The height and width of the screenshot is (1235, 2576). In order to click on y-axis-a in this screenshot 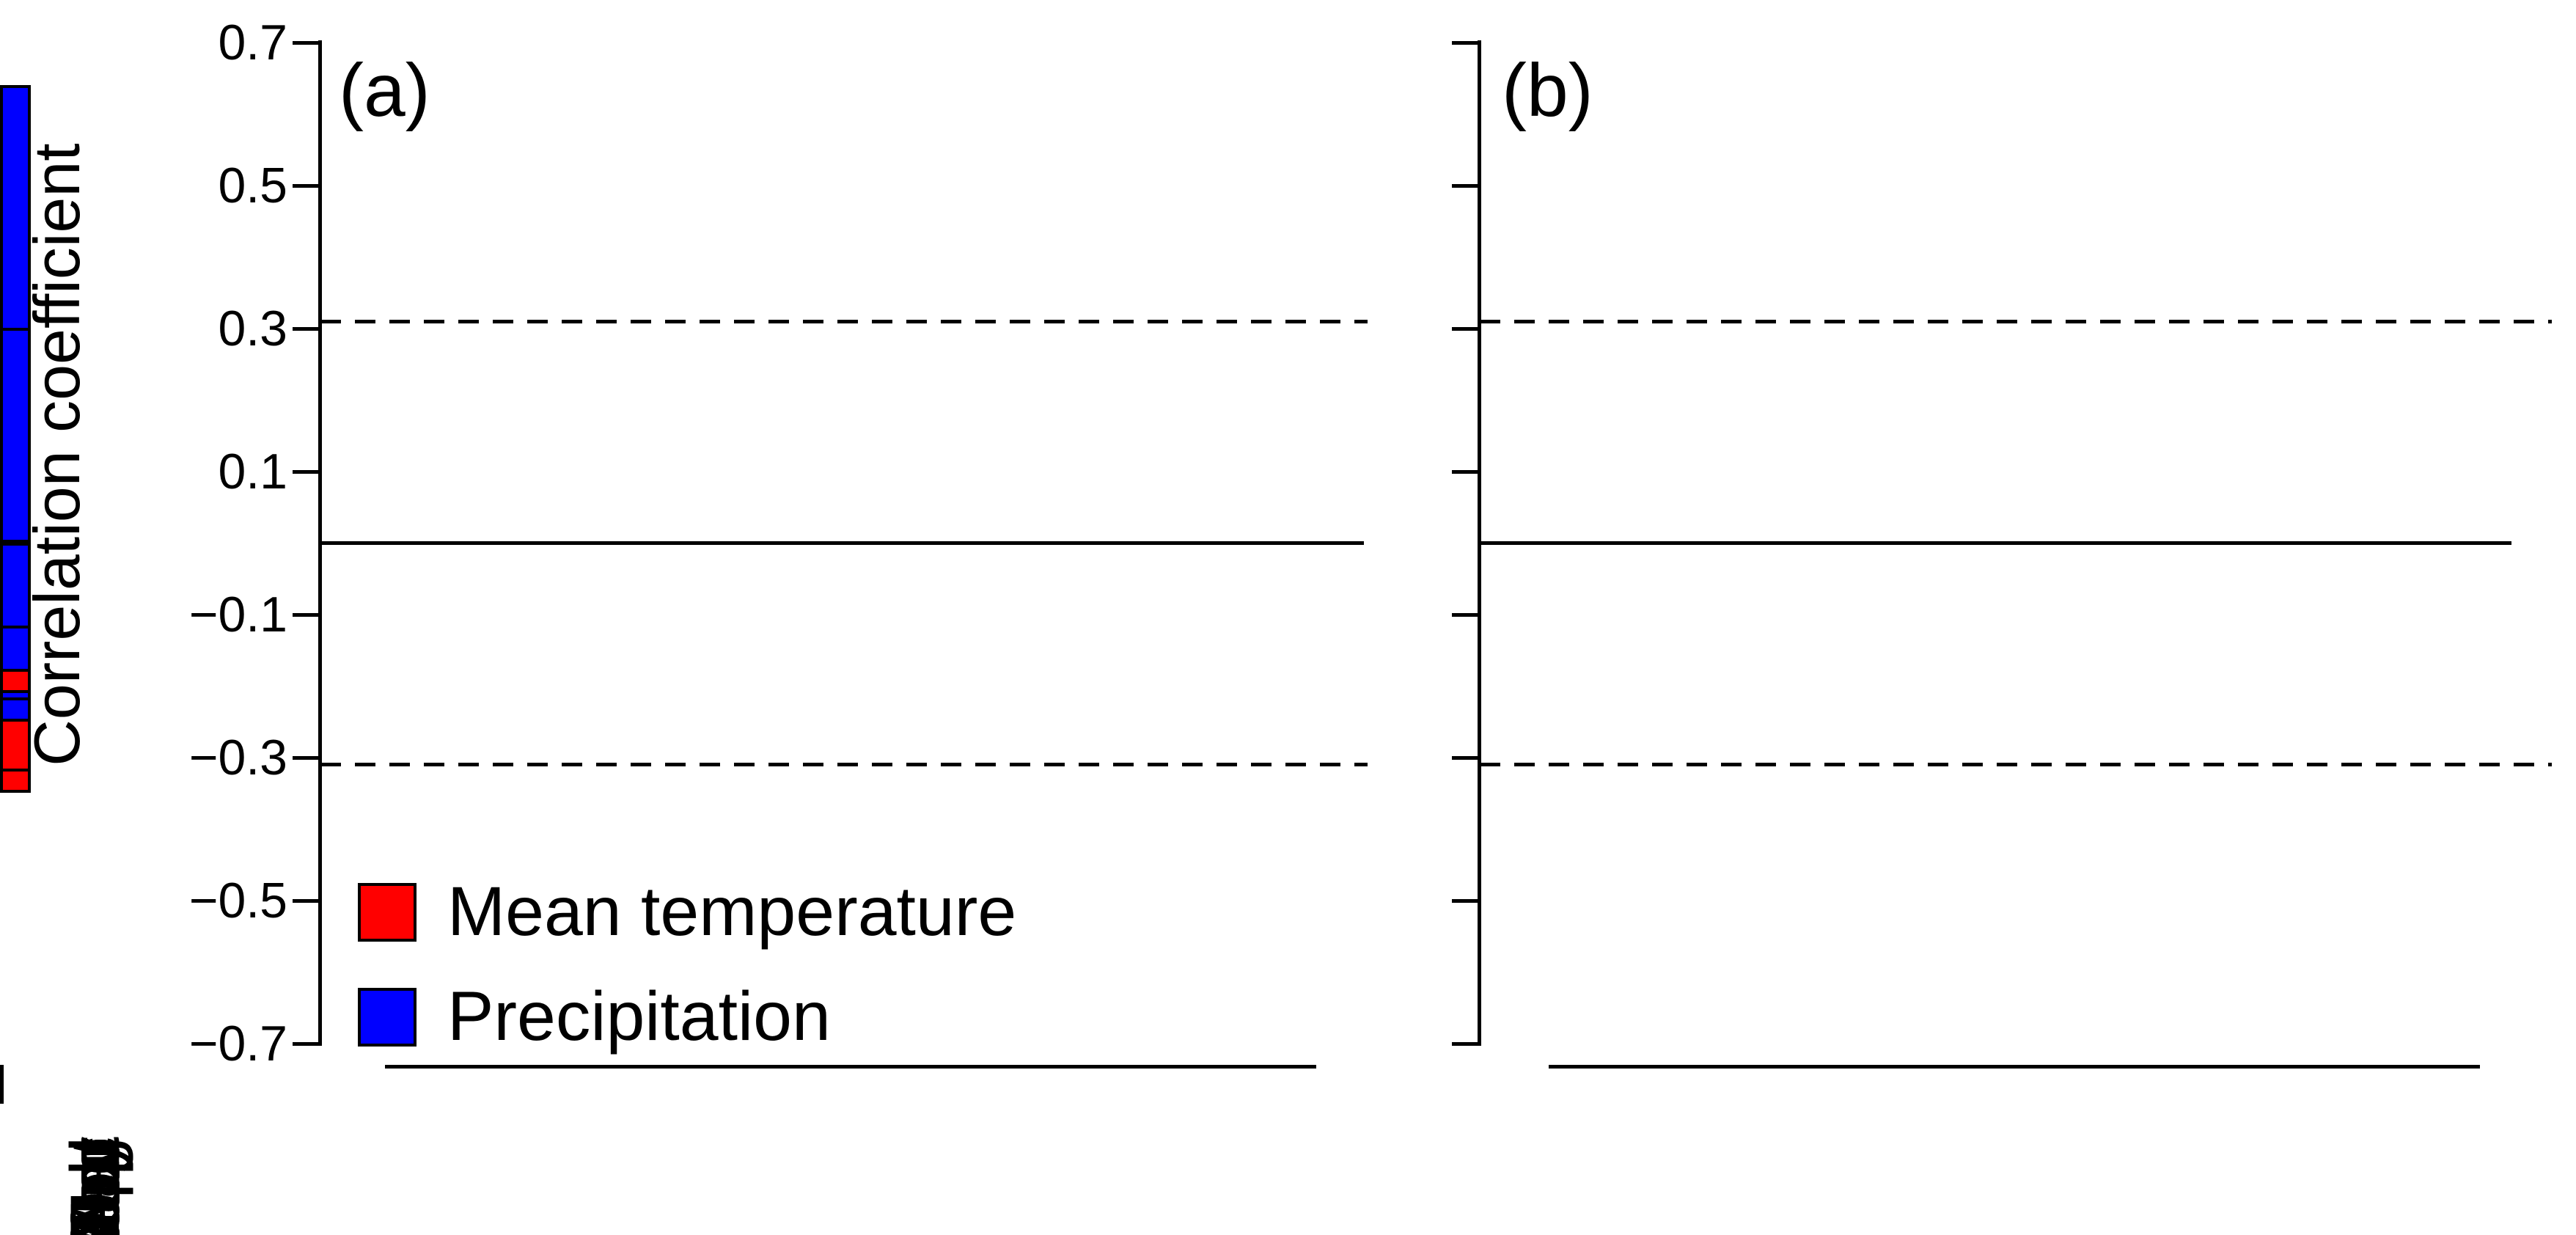, I will do `click(320, 543)`.